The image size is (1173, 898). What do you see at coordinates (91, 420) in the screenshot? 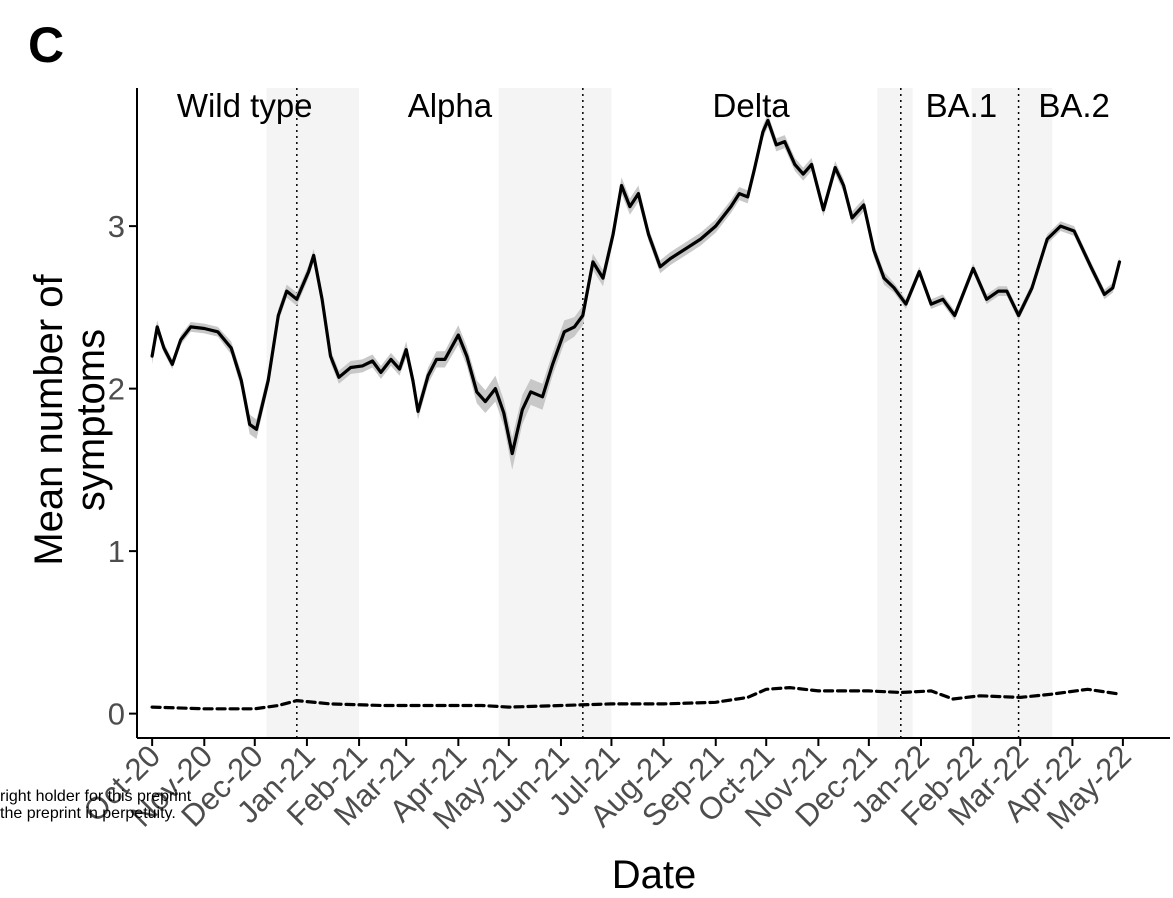
I see `y-axis-title-line-2: symptoms` at bounding box center [91, 420].